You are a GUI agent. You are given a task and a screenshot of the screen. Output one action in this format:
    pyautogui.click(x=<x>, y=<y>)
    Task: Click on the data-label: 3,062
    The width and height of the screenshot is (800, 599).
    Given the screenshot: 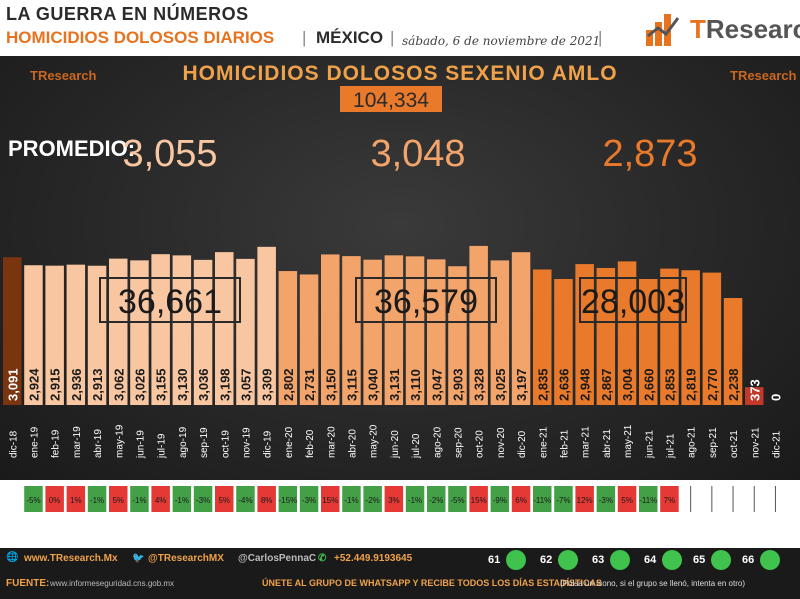 What is the action you would take?
    pyautogui.click(x=118, y=384)
    